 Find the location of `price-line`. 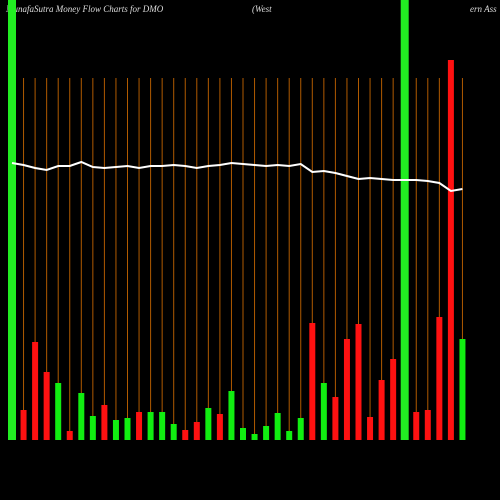

price-line is located at coordinates (237, 176).